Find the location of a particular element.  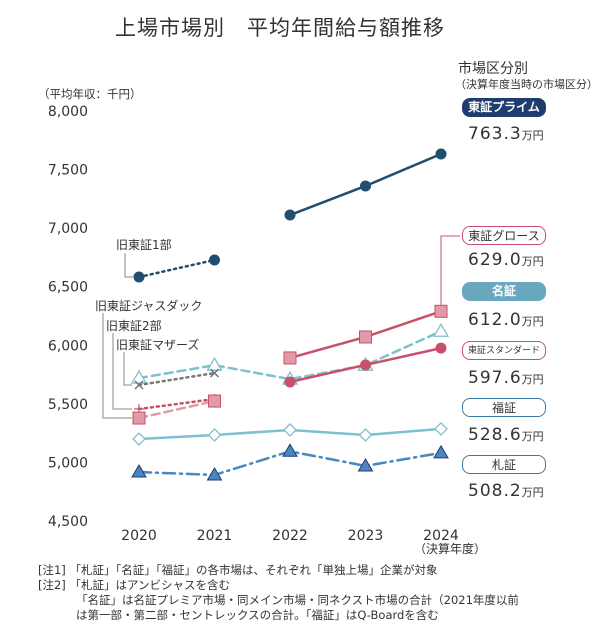

legend-subheading: （決算年度当時の市場区分） is located at coordinates (526, 84).